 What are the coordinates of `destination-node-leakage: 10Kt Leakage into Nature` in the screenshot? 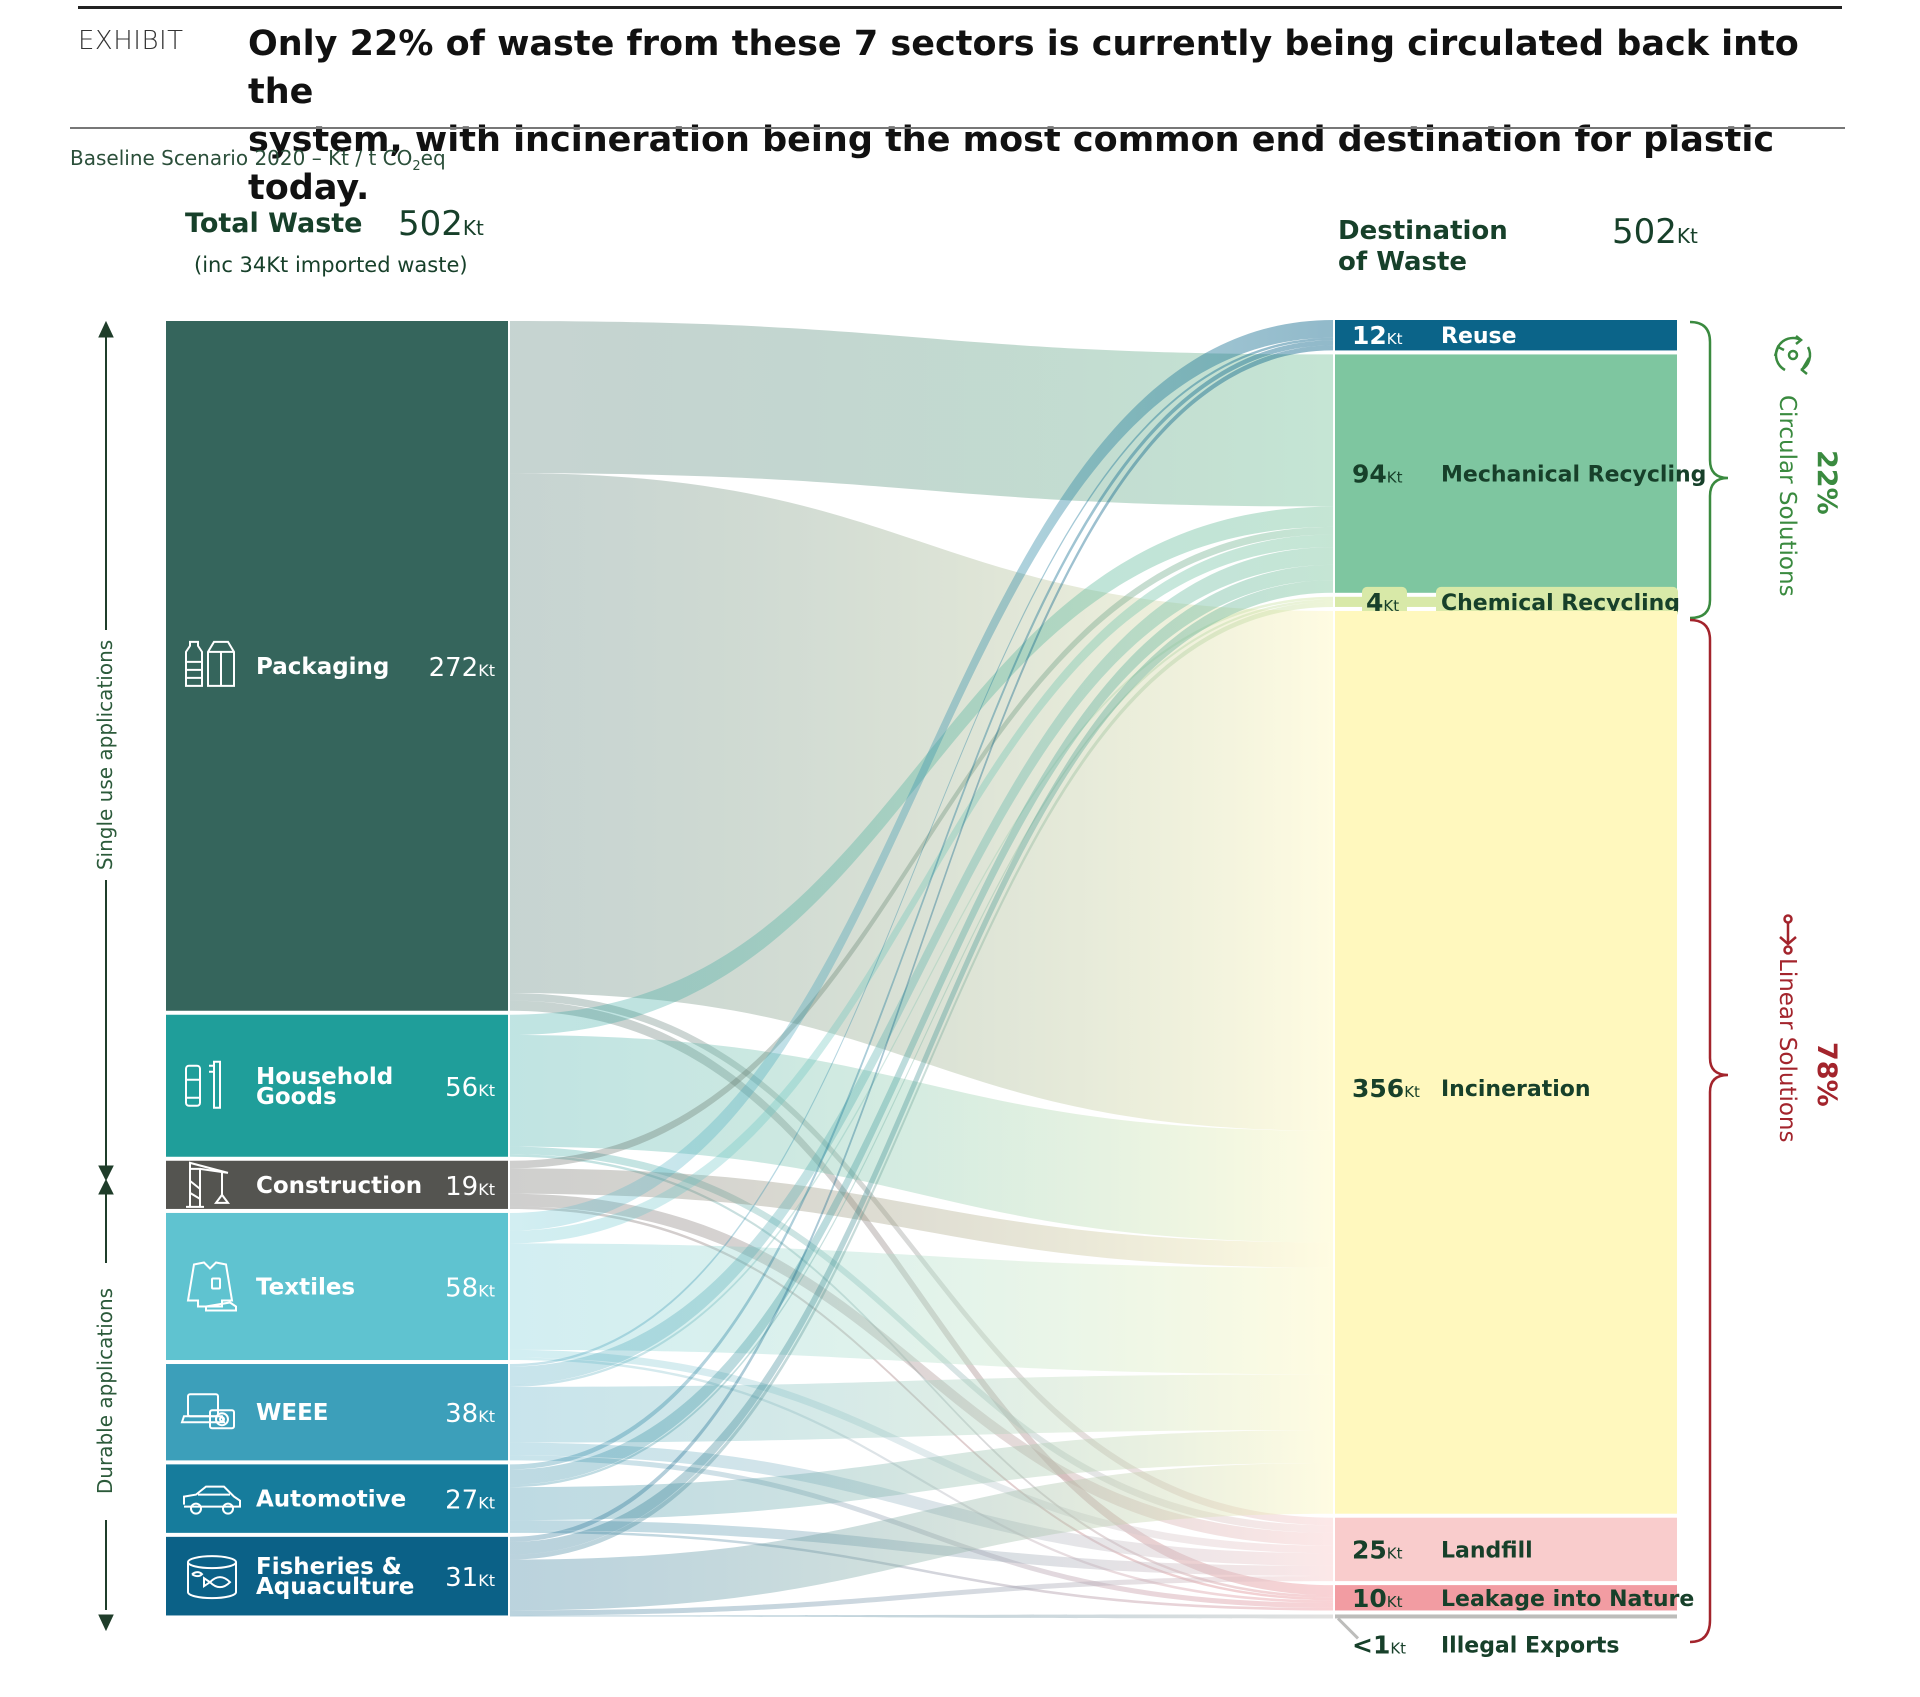 It's located at (1514, 1598).